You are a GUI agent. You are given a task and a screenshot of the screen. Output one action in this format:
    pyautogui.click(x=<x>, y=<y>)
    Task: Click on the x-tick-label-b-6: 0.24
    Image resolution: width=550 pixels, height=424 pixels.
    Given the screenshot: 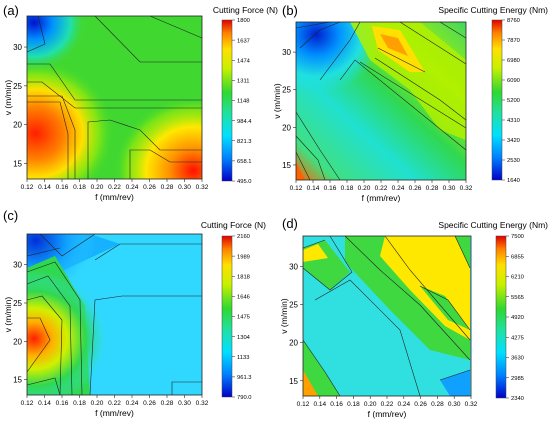 What is the action you would take?
    pyautogui.click(x=398, y=188)
    